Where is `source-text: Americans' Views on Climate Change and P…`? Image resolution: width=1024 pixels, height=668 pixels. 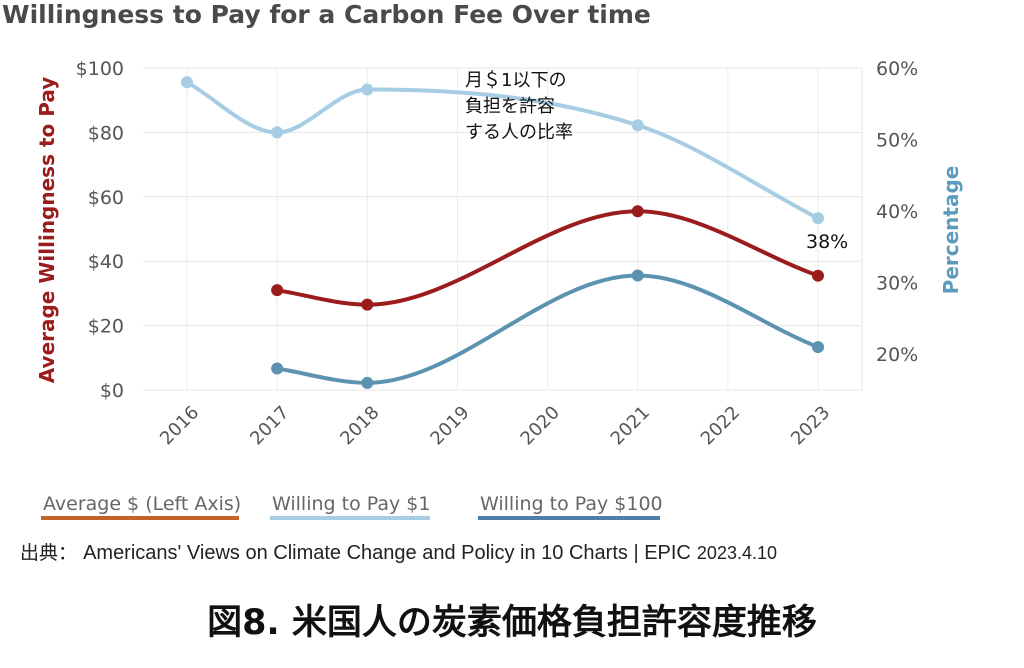 source-text: Americans' Views on Climate Change and P… is located at coordinates (387, 553).